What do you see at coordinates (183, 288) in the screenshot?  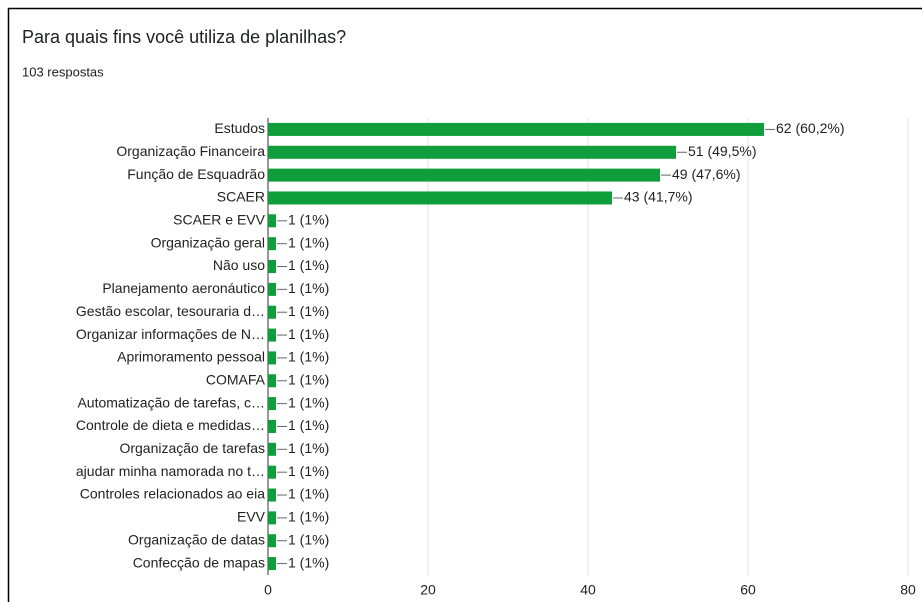 I see `y-tick-label: Planejamento aeronáutico` at bounding box center [183, 288].